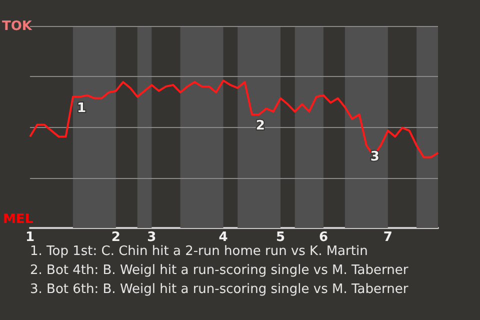  What do you see at coordinates (260, 126) in the screenshot?
I see `annotation: 2` at bounding box center [260, 126].